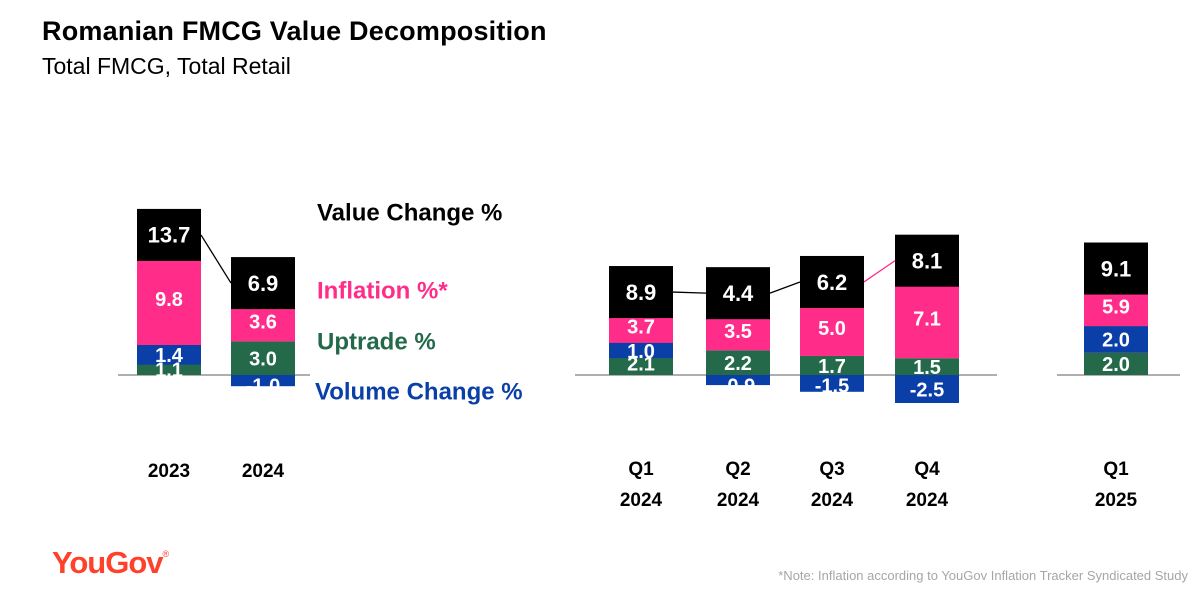  I want to click on inflation-label: 5.0, so click(832, 329).